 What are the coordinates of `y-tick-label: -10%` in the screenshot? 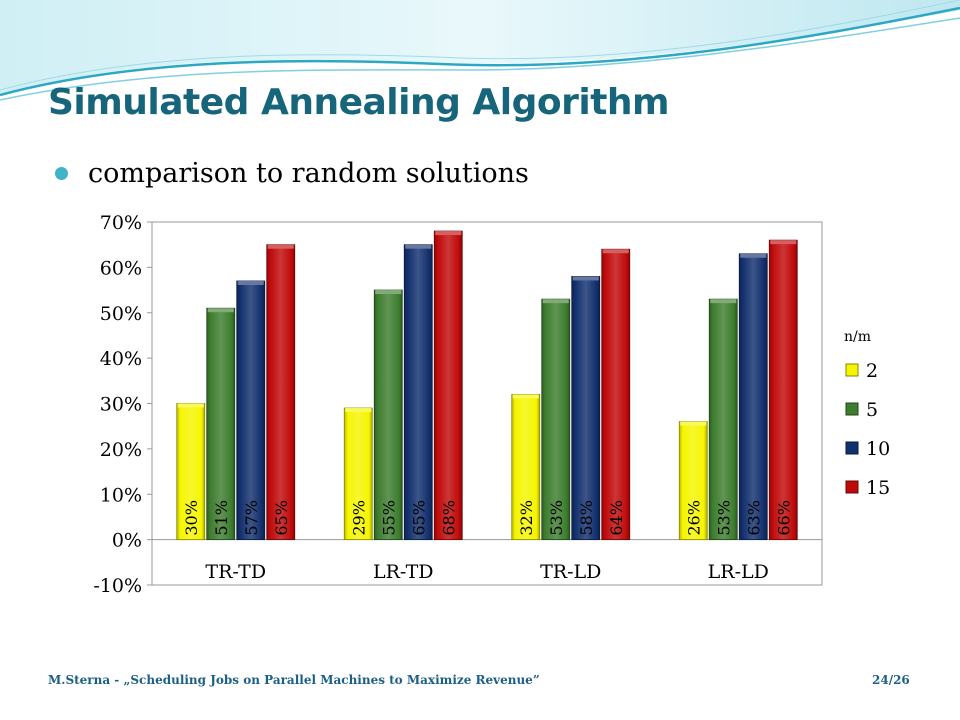 It's located at (117, 586).